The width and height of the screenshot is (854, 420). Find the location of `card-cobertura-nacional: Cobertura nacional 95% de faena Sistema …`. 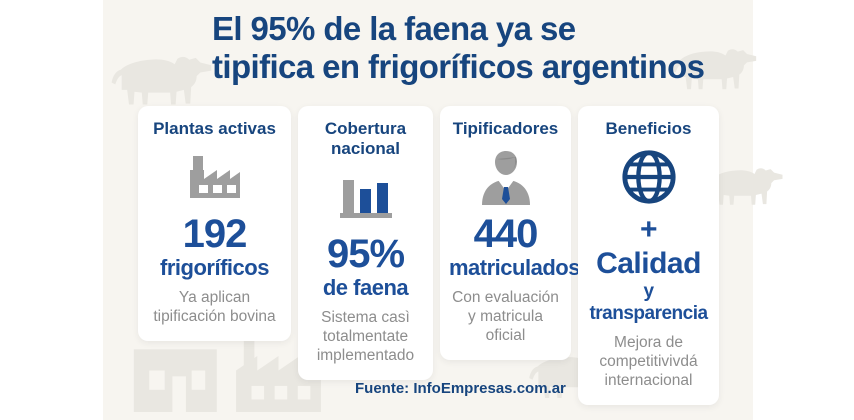

card-cobertura-nacional: Cobertura nacional 95% de faena Sistema … is located at coordinates (365, 243).